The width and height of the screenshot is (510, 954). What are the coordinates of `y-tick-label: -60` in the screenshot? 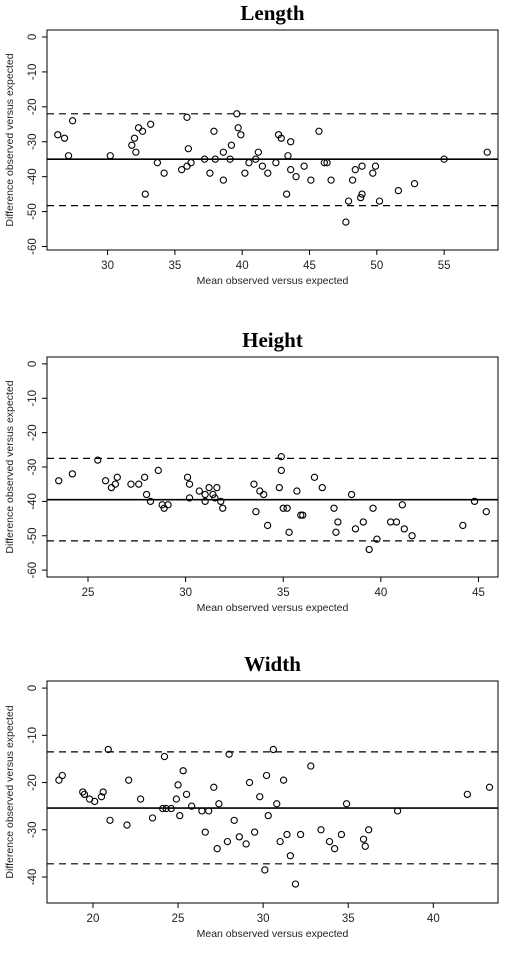 It's located at (33, 570).